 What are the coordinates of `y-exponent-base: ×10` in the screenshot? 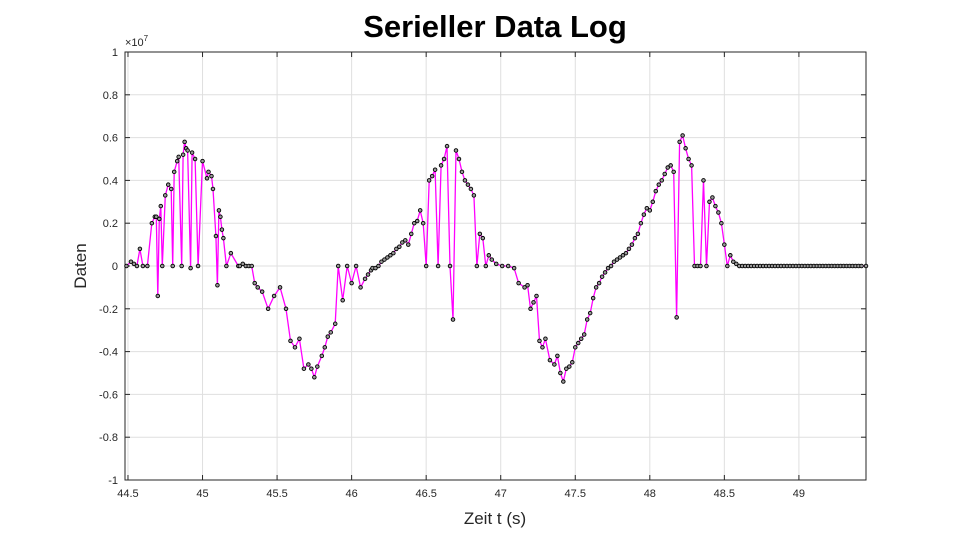 It's located at (134, 43).